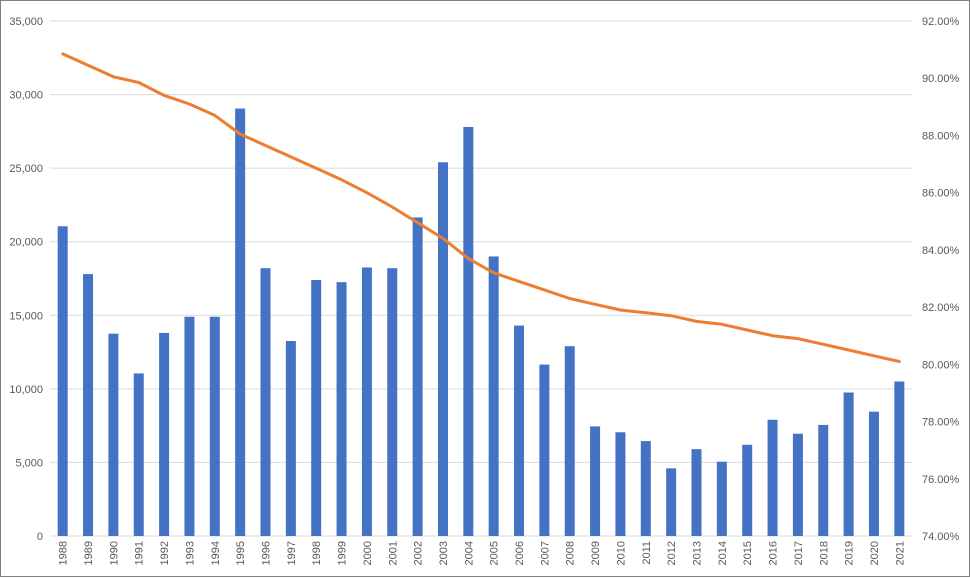 This screenshot has height=578, width=970. What do you see at coordinates (875, 553) in the screenshot?
I see `x-axis-tick-label: 2020` at bounding box center [875, 553].